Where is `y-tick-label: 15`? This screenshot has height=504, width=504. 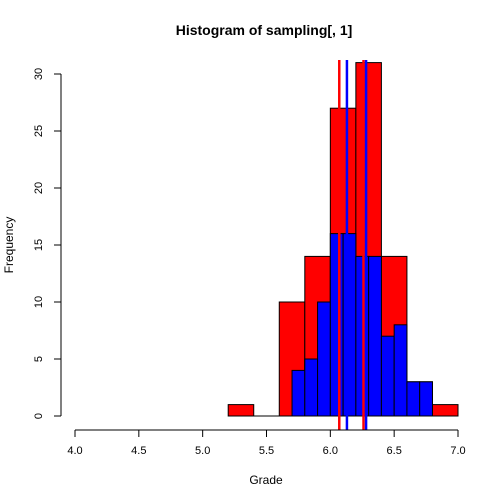
y-tick-label: 15 is located at coordinates (39, 245).